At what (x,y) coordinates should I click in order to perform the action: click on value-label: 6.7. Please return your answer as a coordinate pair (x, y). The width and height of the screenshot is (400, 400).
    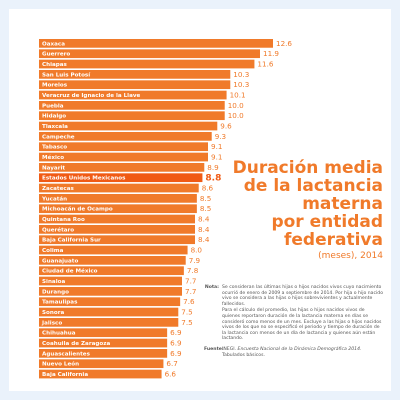
    Looking at the image, I should click on (171, 363).